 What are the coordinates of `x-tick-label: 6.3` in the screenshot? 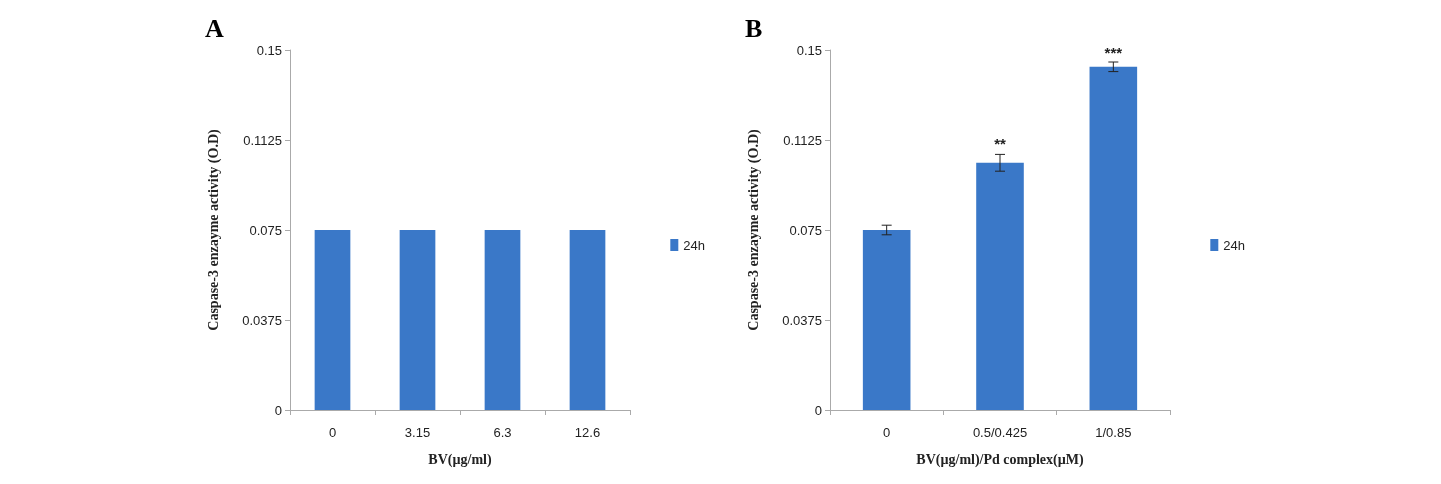 It's located at (502, 432).